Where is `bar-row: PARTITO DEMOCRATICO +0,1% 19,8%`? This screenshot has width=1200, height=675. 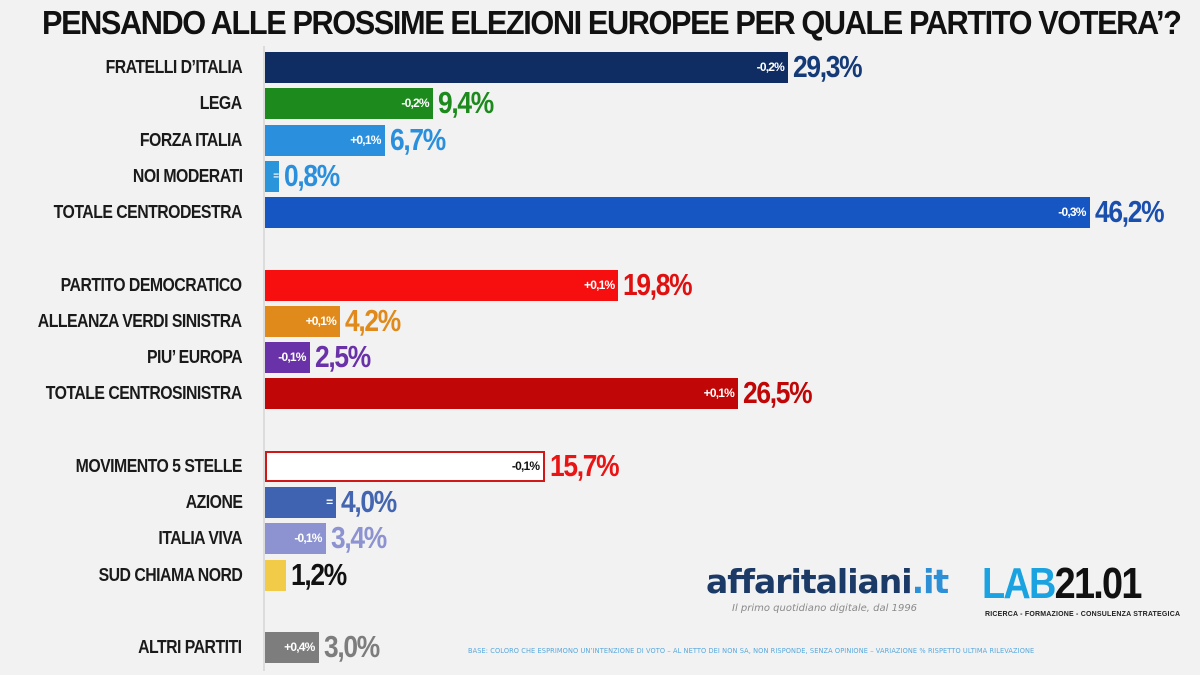 bar-row: PARTITO DEMOCRATICO +0,1% 19,8% is located at coordinates (600, 284).